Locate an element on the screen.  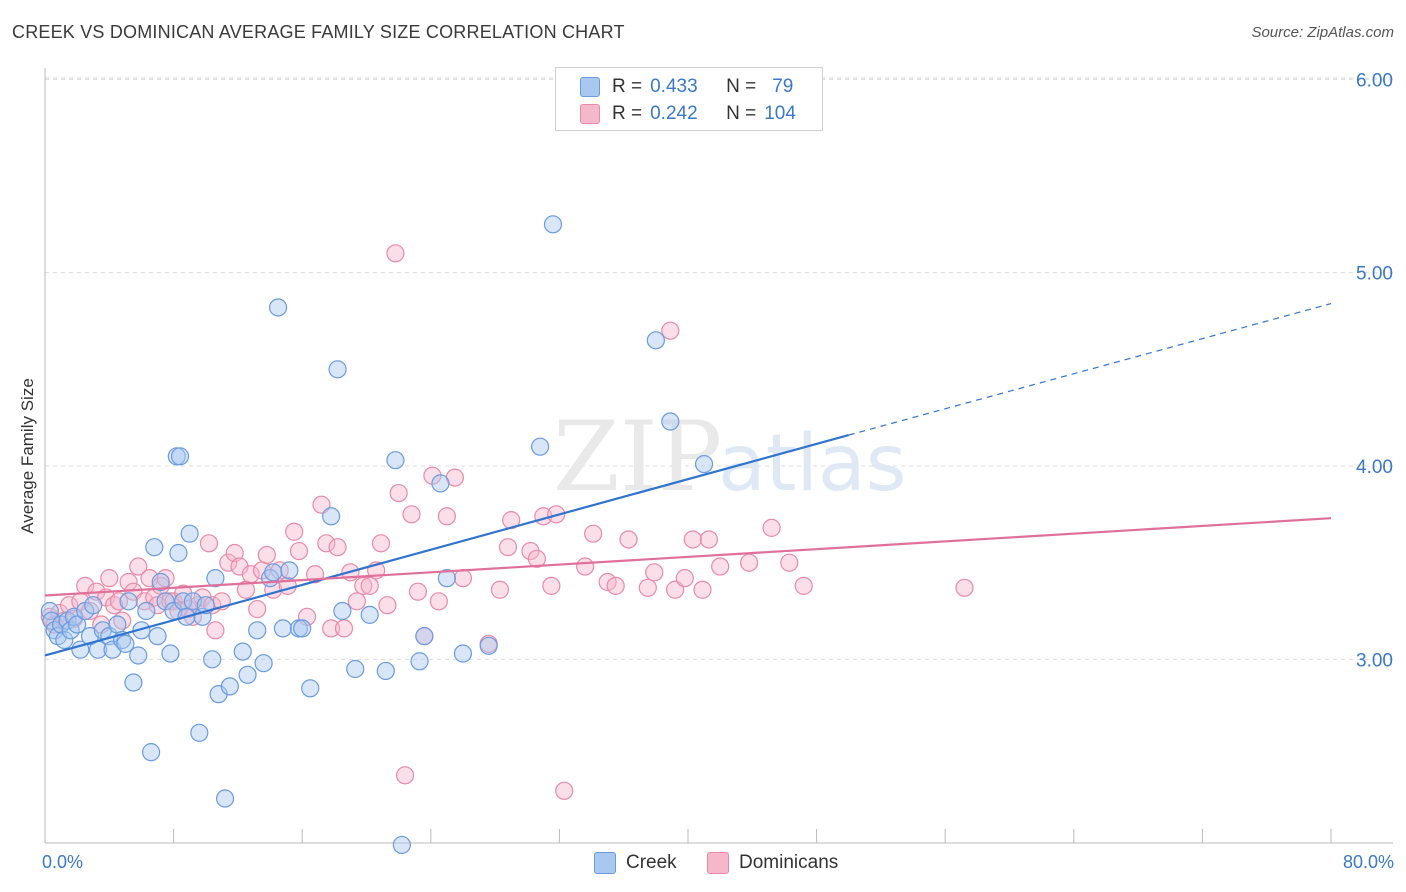
legend-creek-label: Creek is located at coordinates (651, 862).